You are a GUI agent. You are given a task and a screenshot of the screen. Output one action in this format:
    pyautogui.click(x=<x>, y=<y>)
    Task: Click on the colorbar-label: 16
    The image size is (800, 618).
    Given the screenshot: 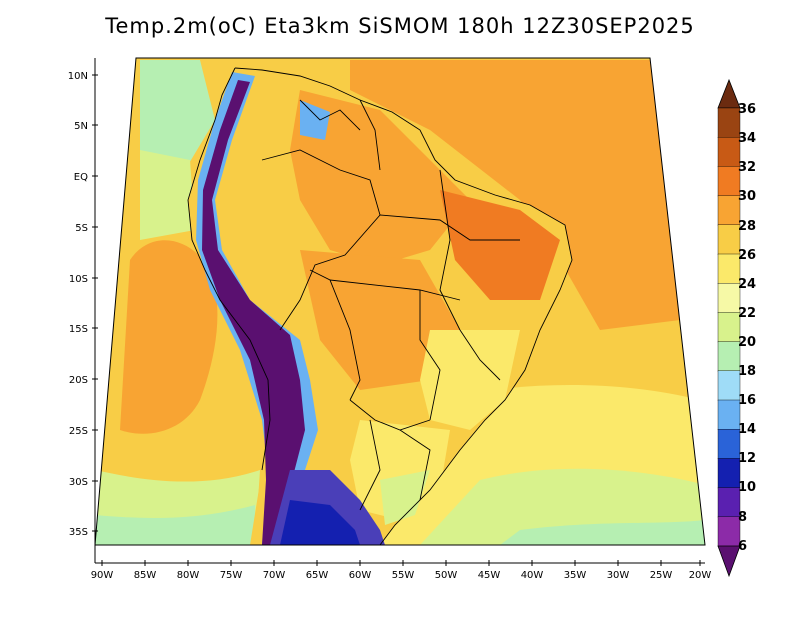 What is the action you would take?
    pyautogui.click(x=747, y=400)
    